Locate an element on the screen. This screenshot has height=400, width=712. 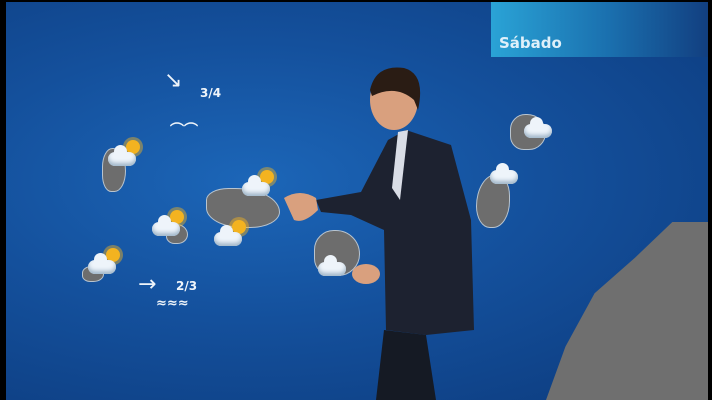
wave-icon: ≈≈≈ is located at coordinates (172, 303).